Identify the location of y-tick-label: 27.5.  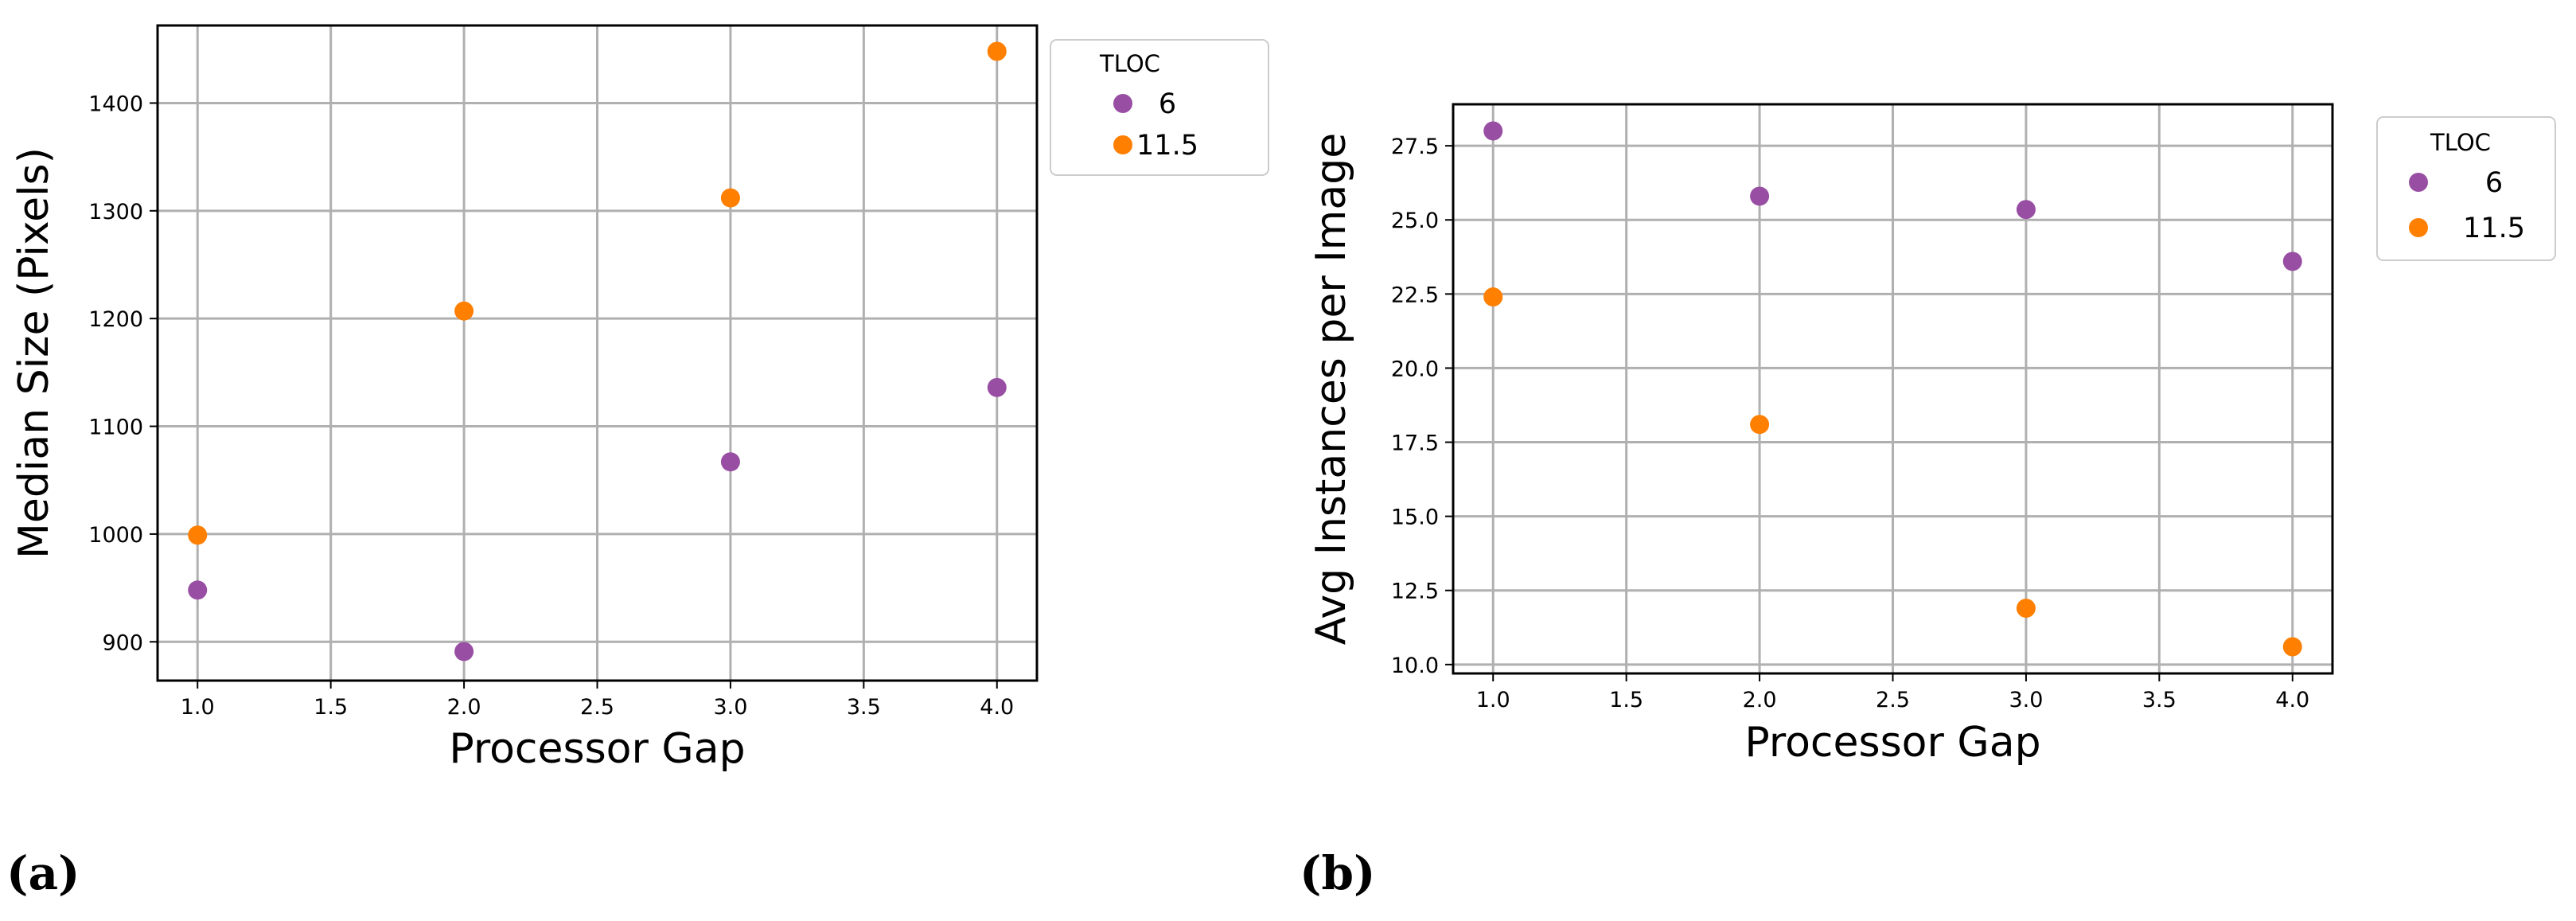
(1415, 147).